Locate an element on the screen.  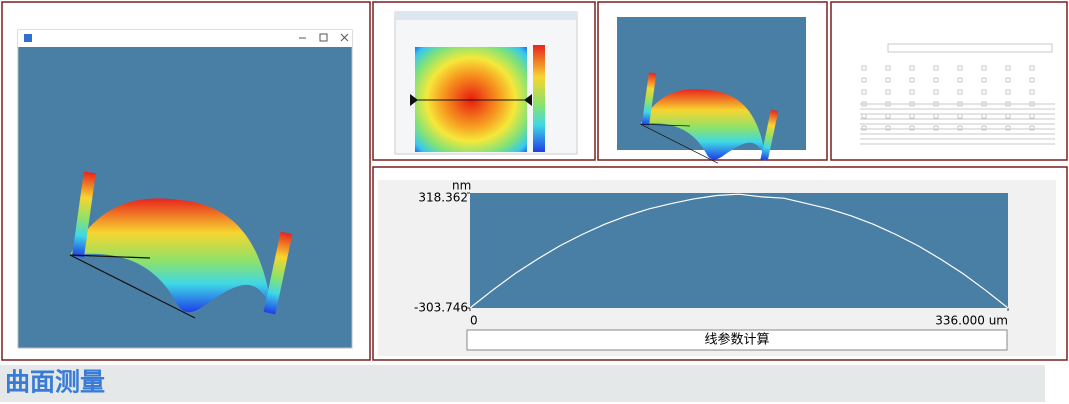
app-icon is located at coordinates (28, 38).